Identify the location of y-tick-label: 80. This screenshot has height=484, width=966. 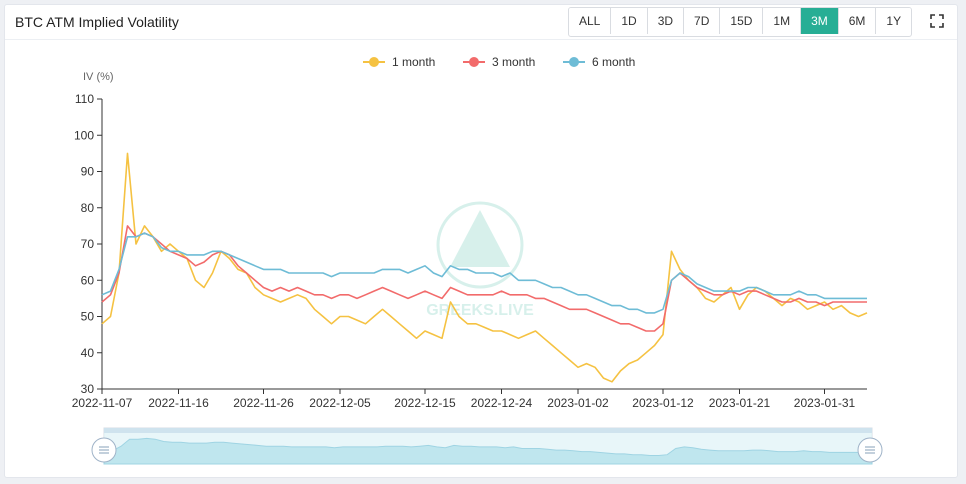
(88, 208).